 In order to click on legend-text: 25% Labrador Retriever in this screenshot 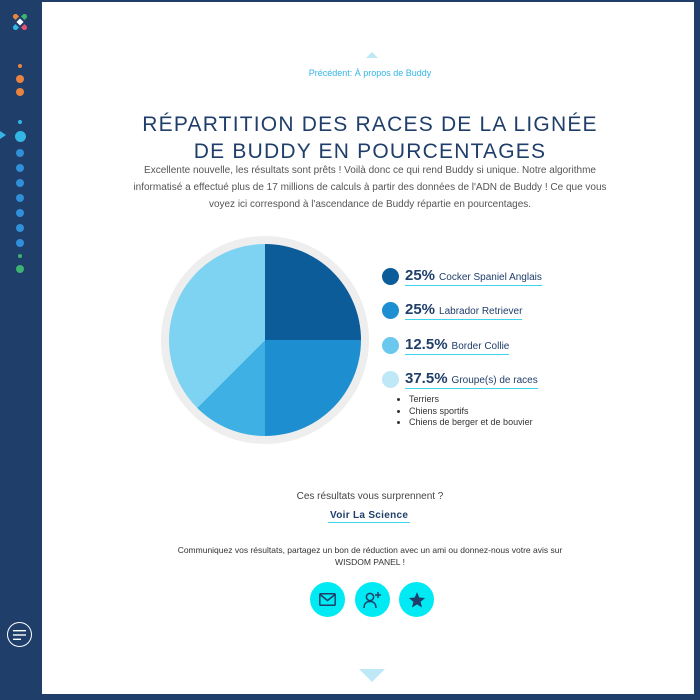, I will do `click(464, 310)`.